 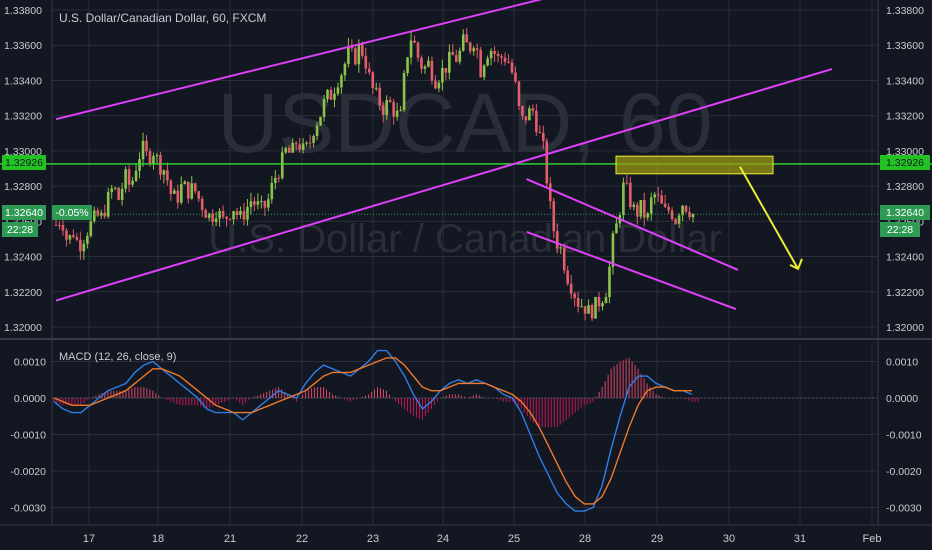 What do you see at coordinates (162, 18) in the screenshot?
I see `chart-title: U.S. Dollar/Canadian Dollar, 60, FXCM` at bounding box center [162, 18].